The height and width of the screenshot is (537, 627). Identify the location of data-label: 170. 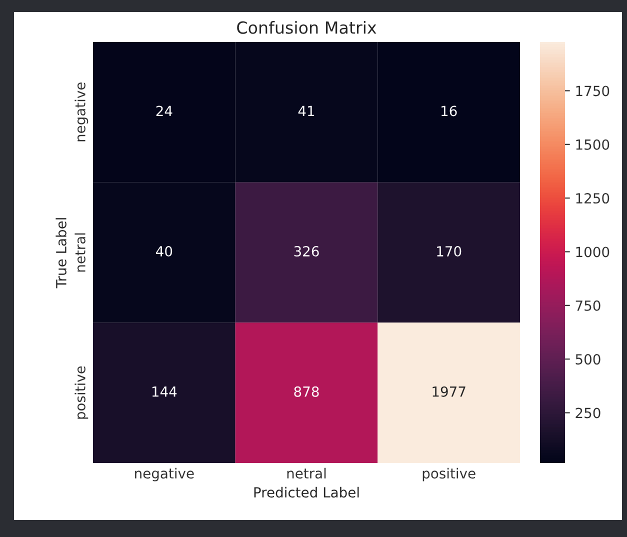
(449, 251).